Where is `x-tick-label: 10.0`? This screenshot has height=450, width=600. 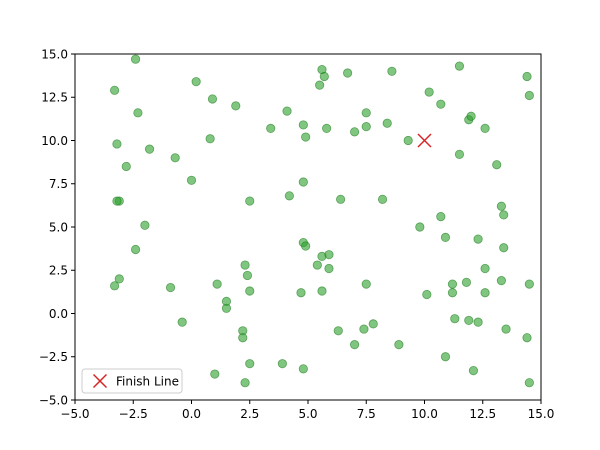 x-tick-label: 10.0 is located at coordinates (424, 414).